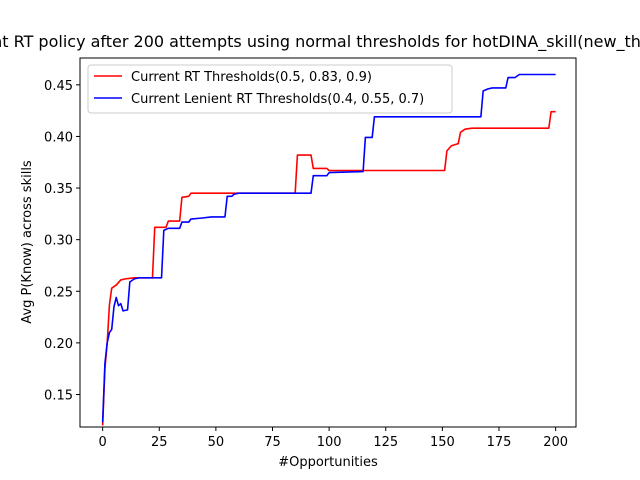 The width and height of the screenshot is (640, 480). What do you see at coordinates (58, 344) in the screenshot?
I see `y-tick-label: 0.20` at bounding box center [58, 344].